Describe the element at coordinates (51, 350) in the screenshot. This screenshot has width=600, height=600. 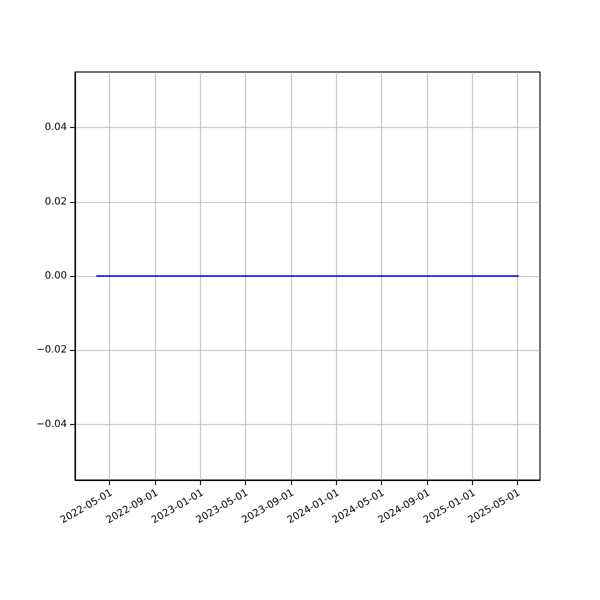
I see `y-tick-label: −0.02` at that location.